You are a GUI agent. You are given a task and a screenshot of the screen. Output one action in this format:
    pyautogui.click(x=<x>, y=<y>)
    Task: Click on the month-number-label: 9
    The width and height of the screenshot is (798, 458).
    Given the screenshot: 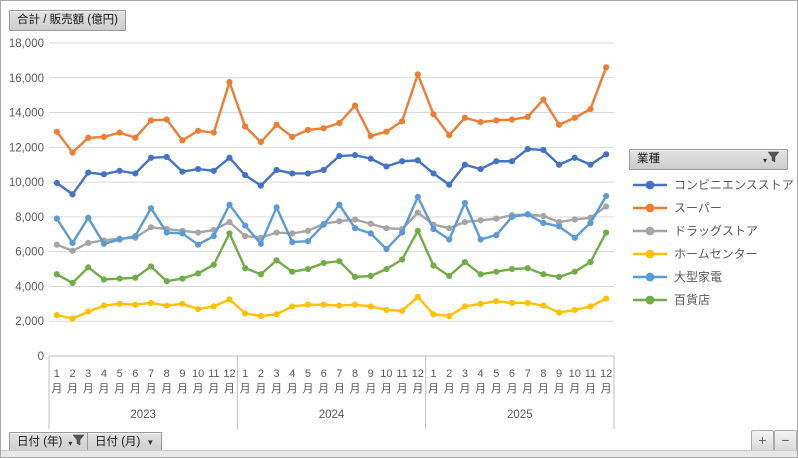 What is the action you would take?
    pyautogui.click(x=559, y=374)
    